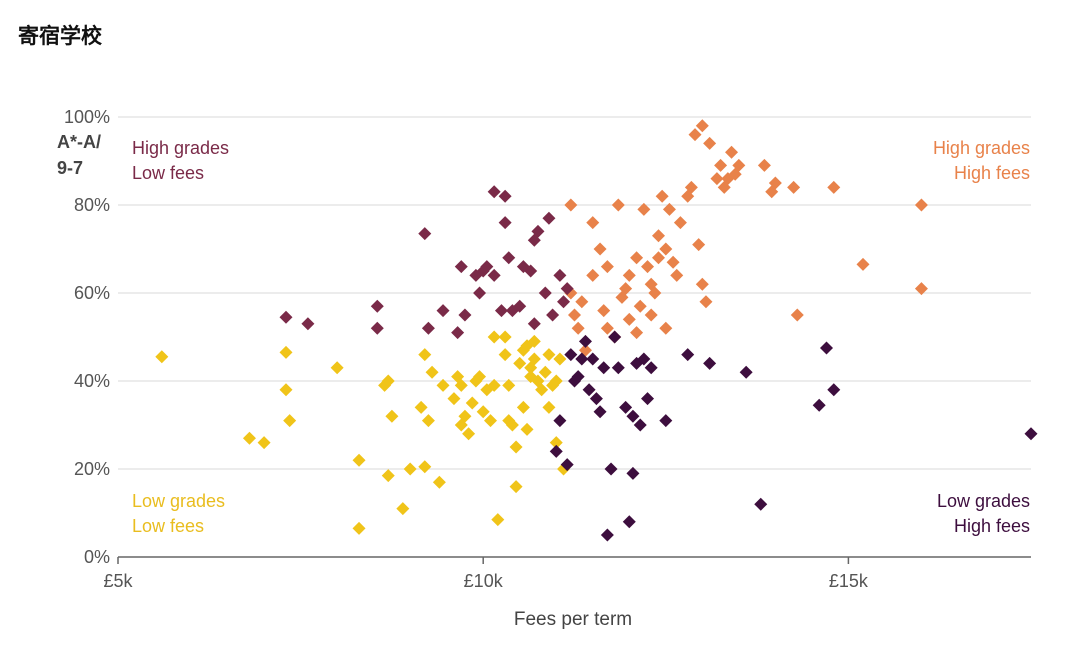  I want to click on x-tick-label: £15k, so click(849, 581).